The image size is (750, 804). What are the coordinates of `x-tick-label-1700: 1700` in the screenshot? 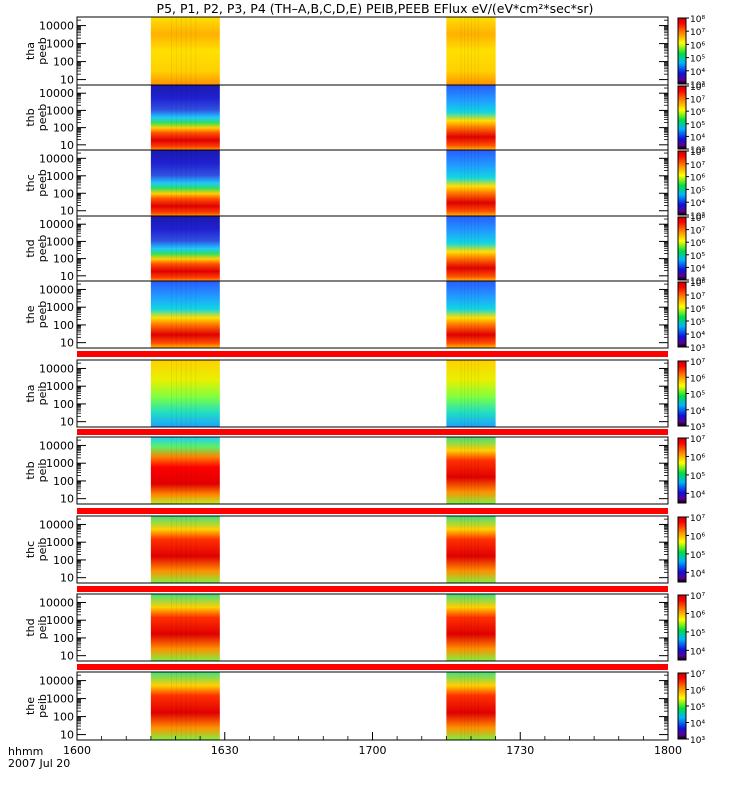 It's located at (373, 750).